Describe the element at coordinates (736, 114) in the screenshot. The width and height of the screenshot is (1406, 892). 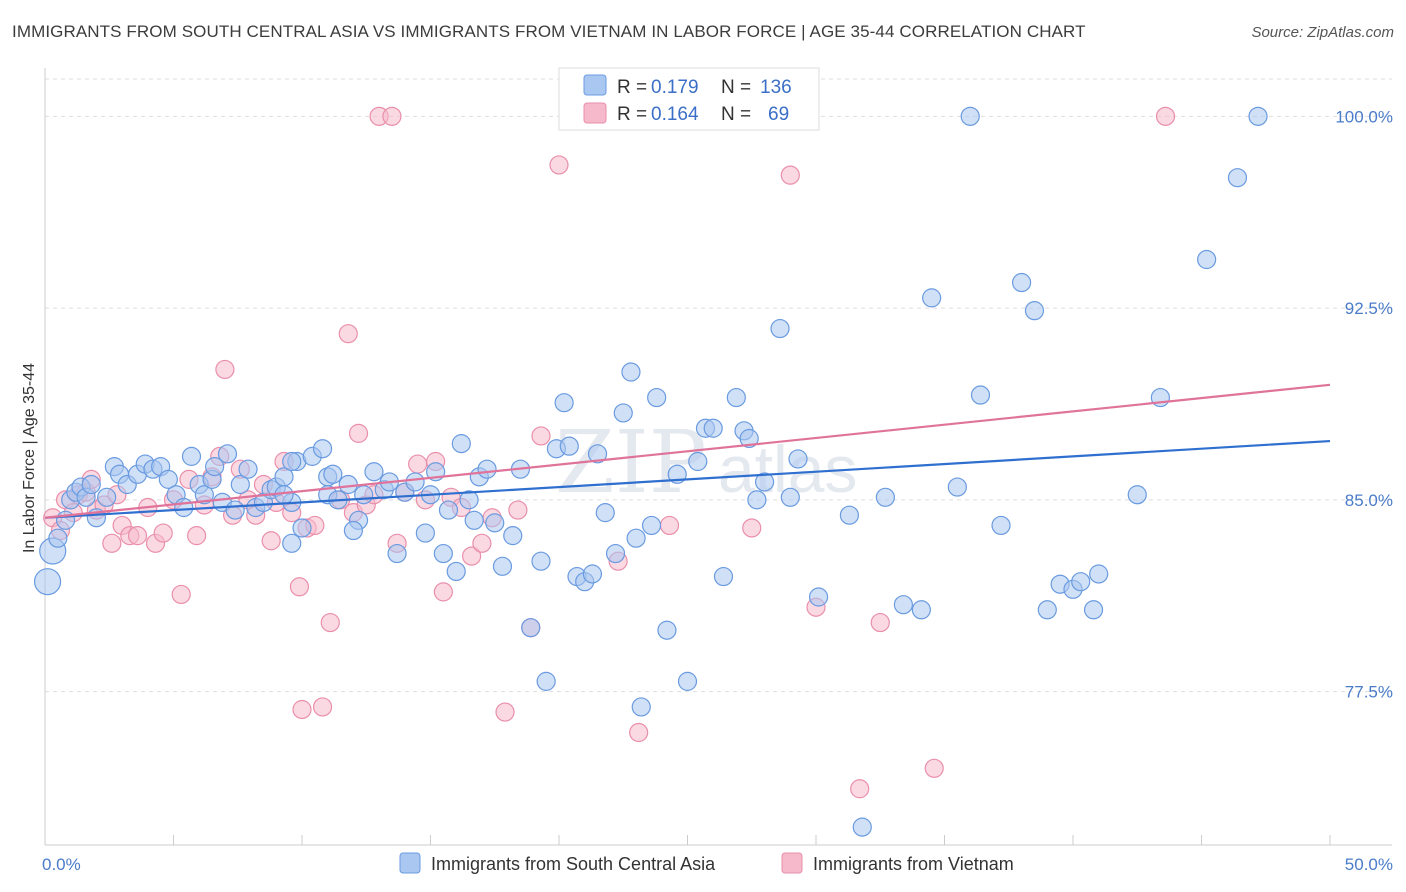
I see `legend-n-label-2: N =` at that location.